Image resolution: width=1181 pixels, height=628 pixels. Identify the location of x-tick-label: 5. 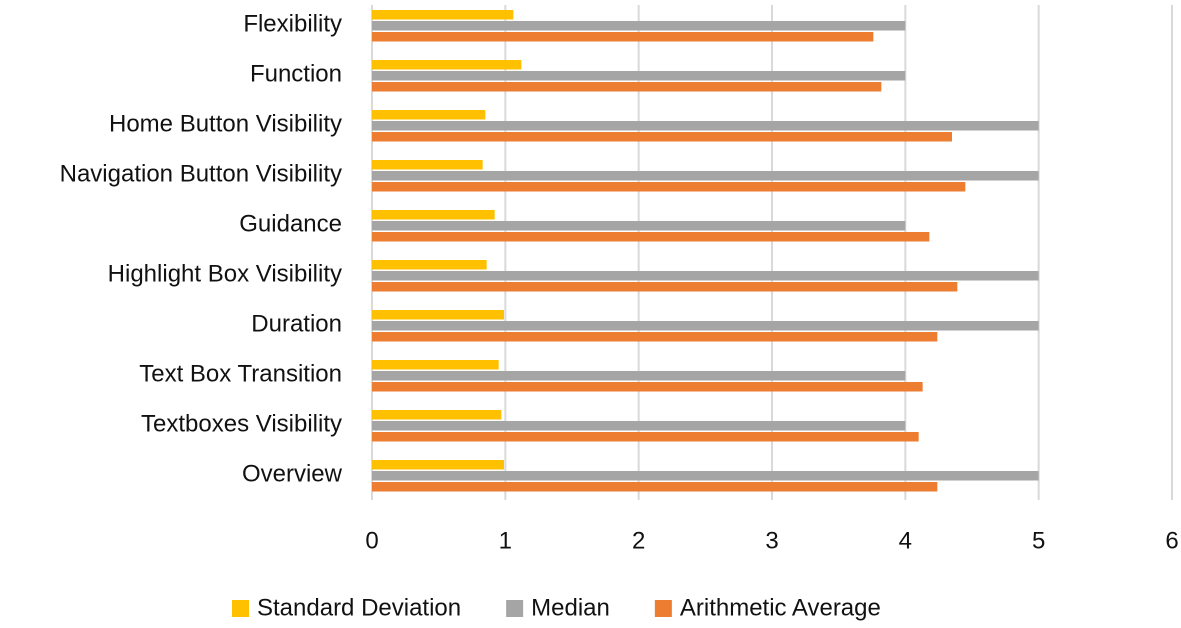
(1038, 540).